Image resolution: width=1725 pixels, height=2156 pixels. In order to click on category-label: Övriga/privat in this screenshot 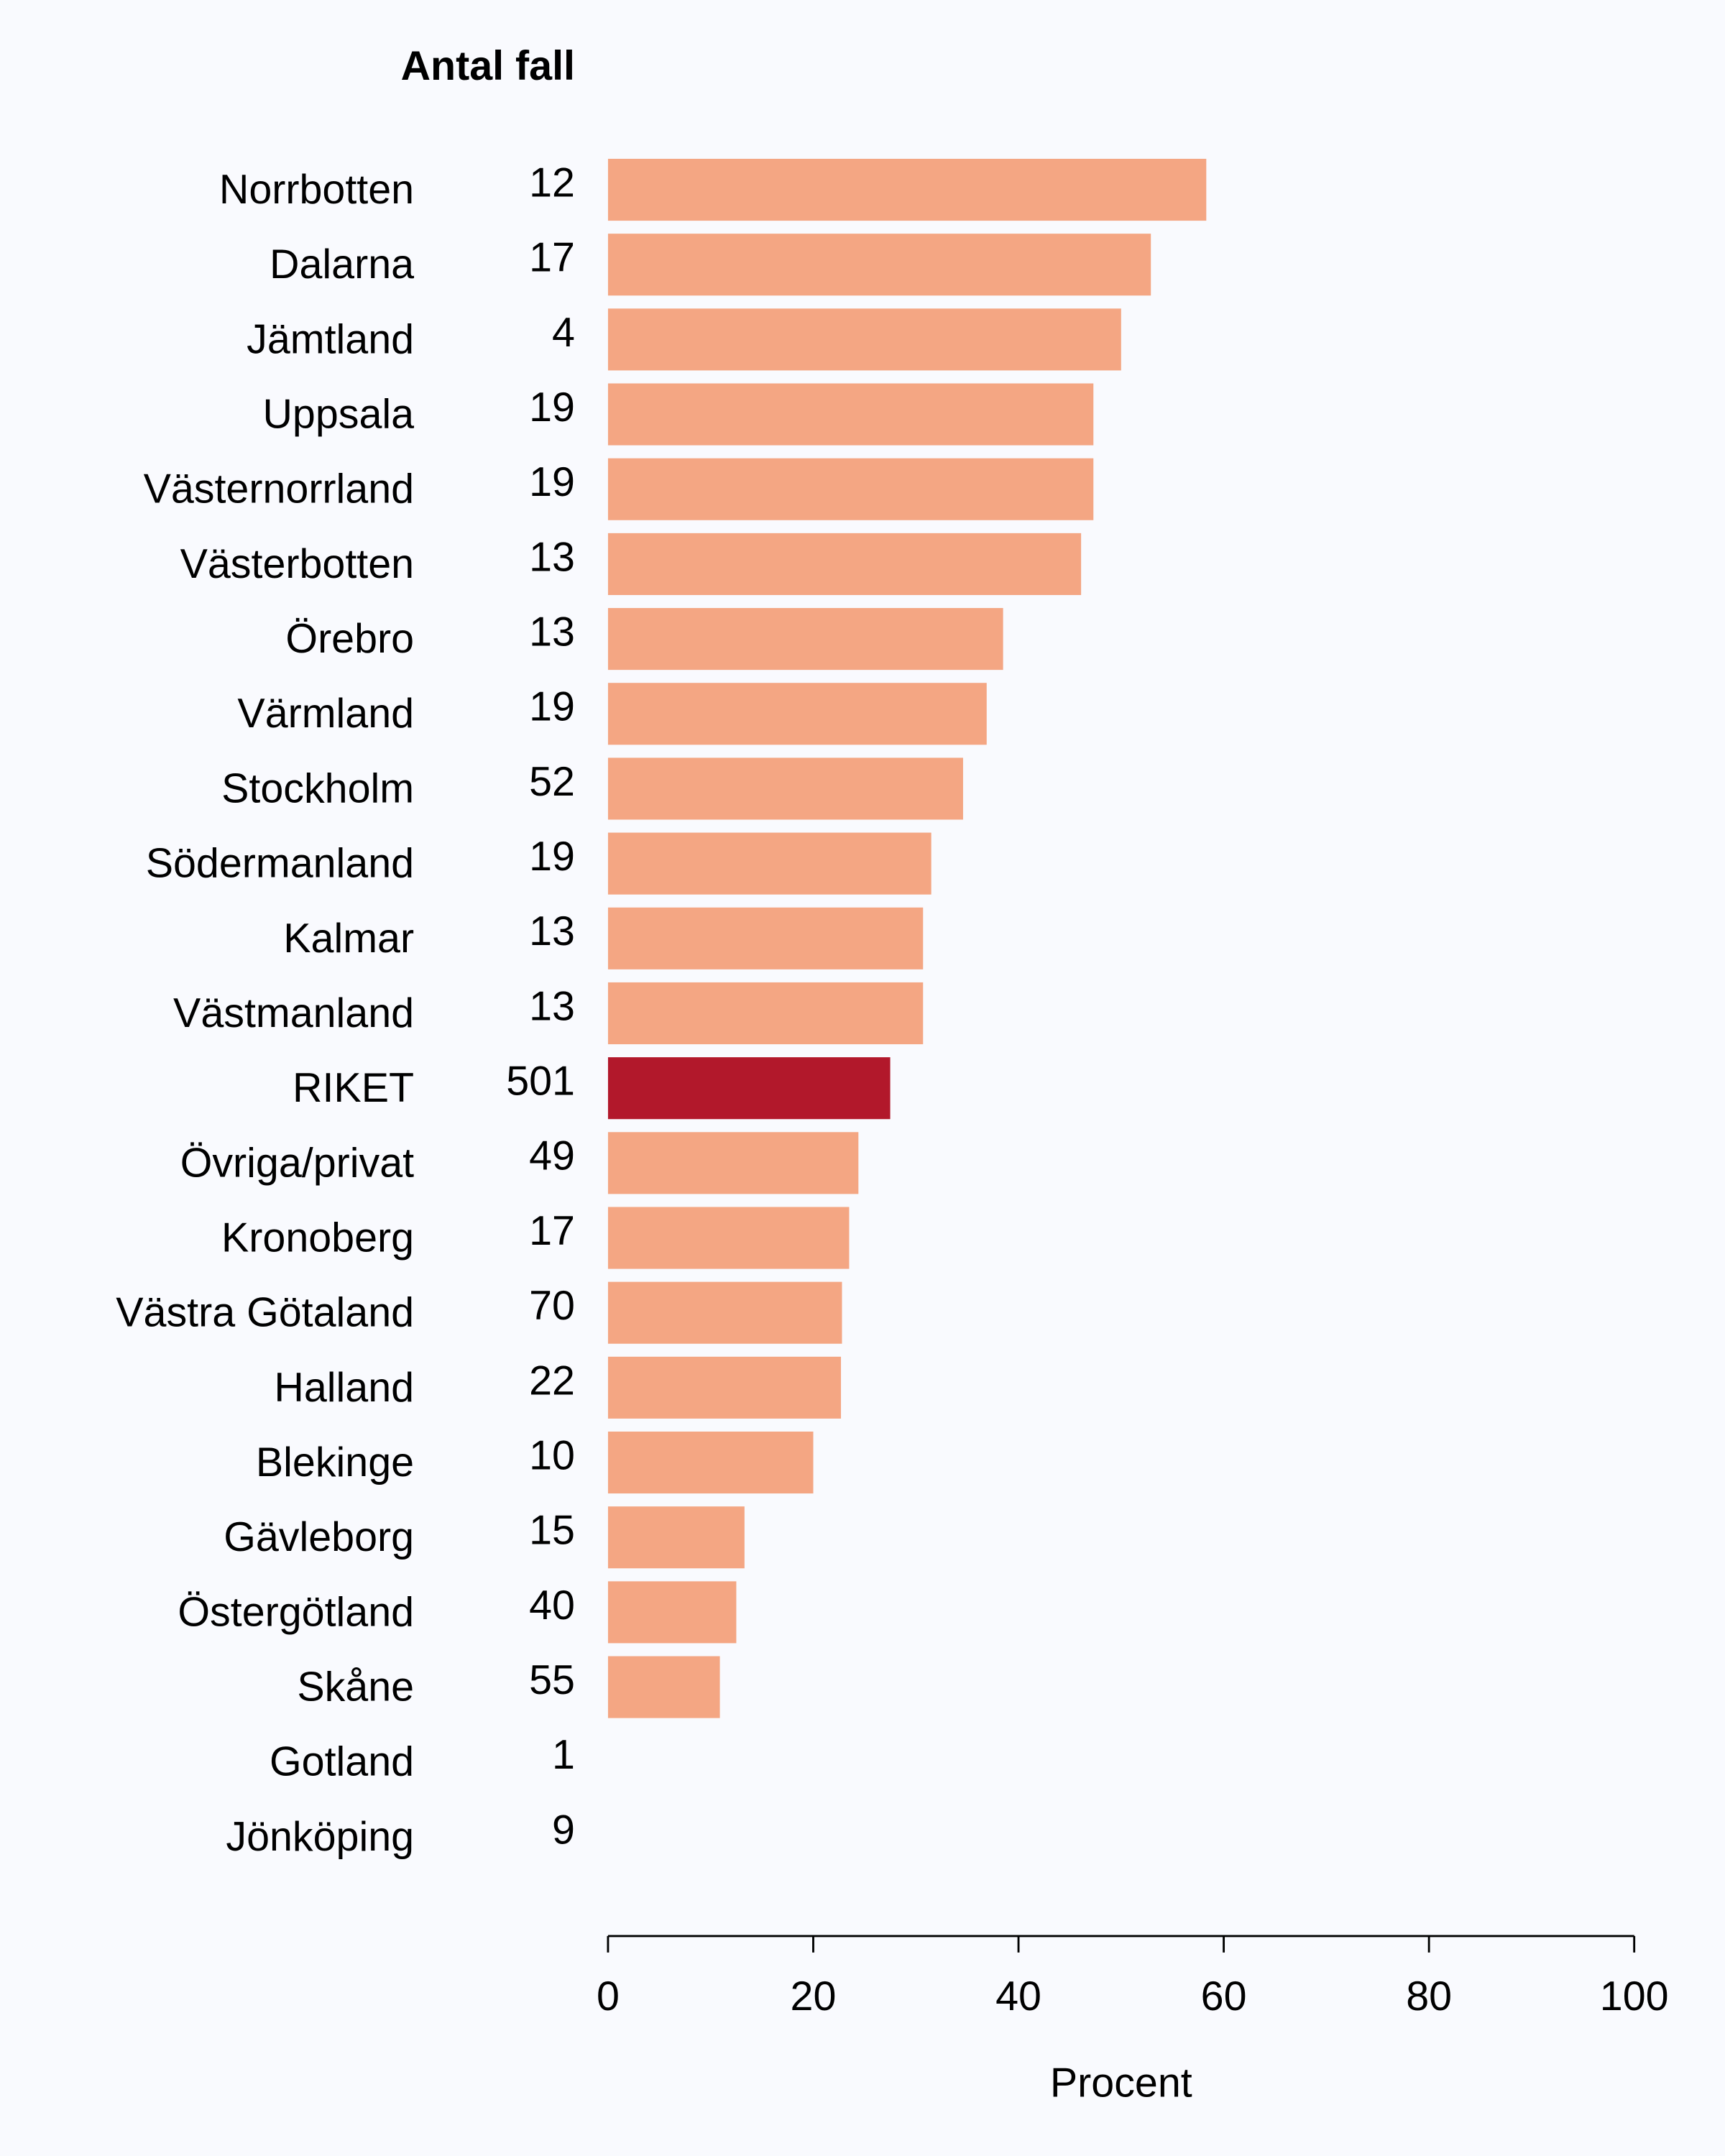, I will do `click(297, 1163)`.